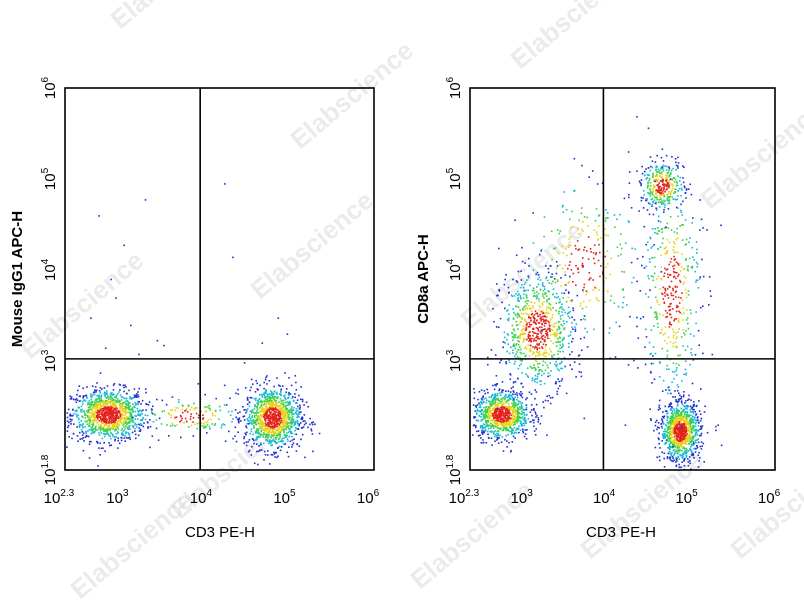  Describe the element at coordinates (49, 469) in the screenshot. I see `y-tick-label: 101.8` at that location.